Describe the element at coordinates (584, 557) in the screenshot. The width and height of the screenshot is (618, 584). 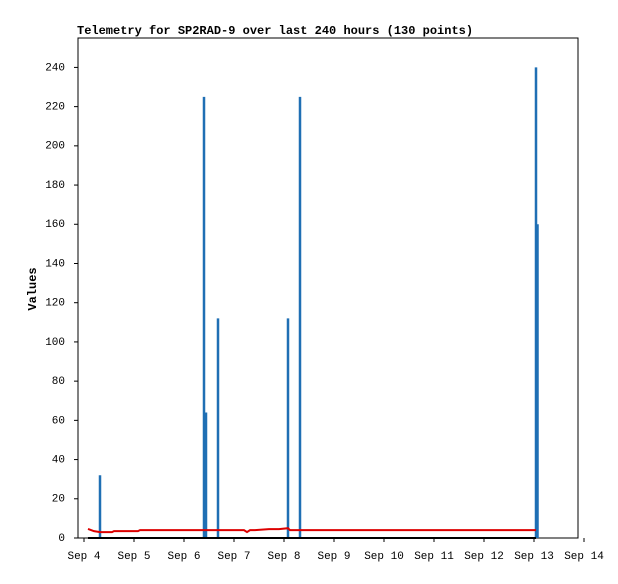
I see `x-tick-label: Sep 14` at that location.